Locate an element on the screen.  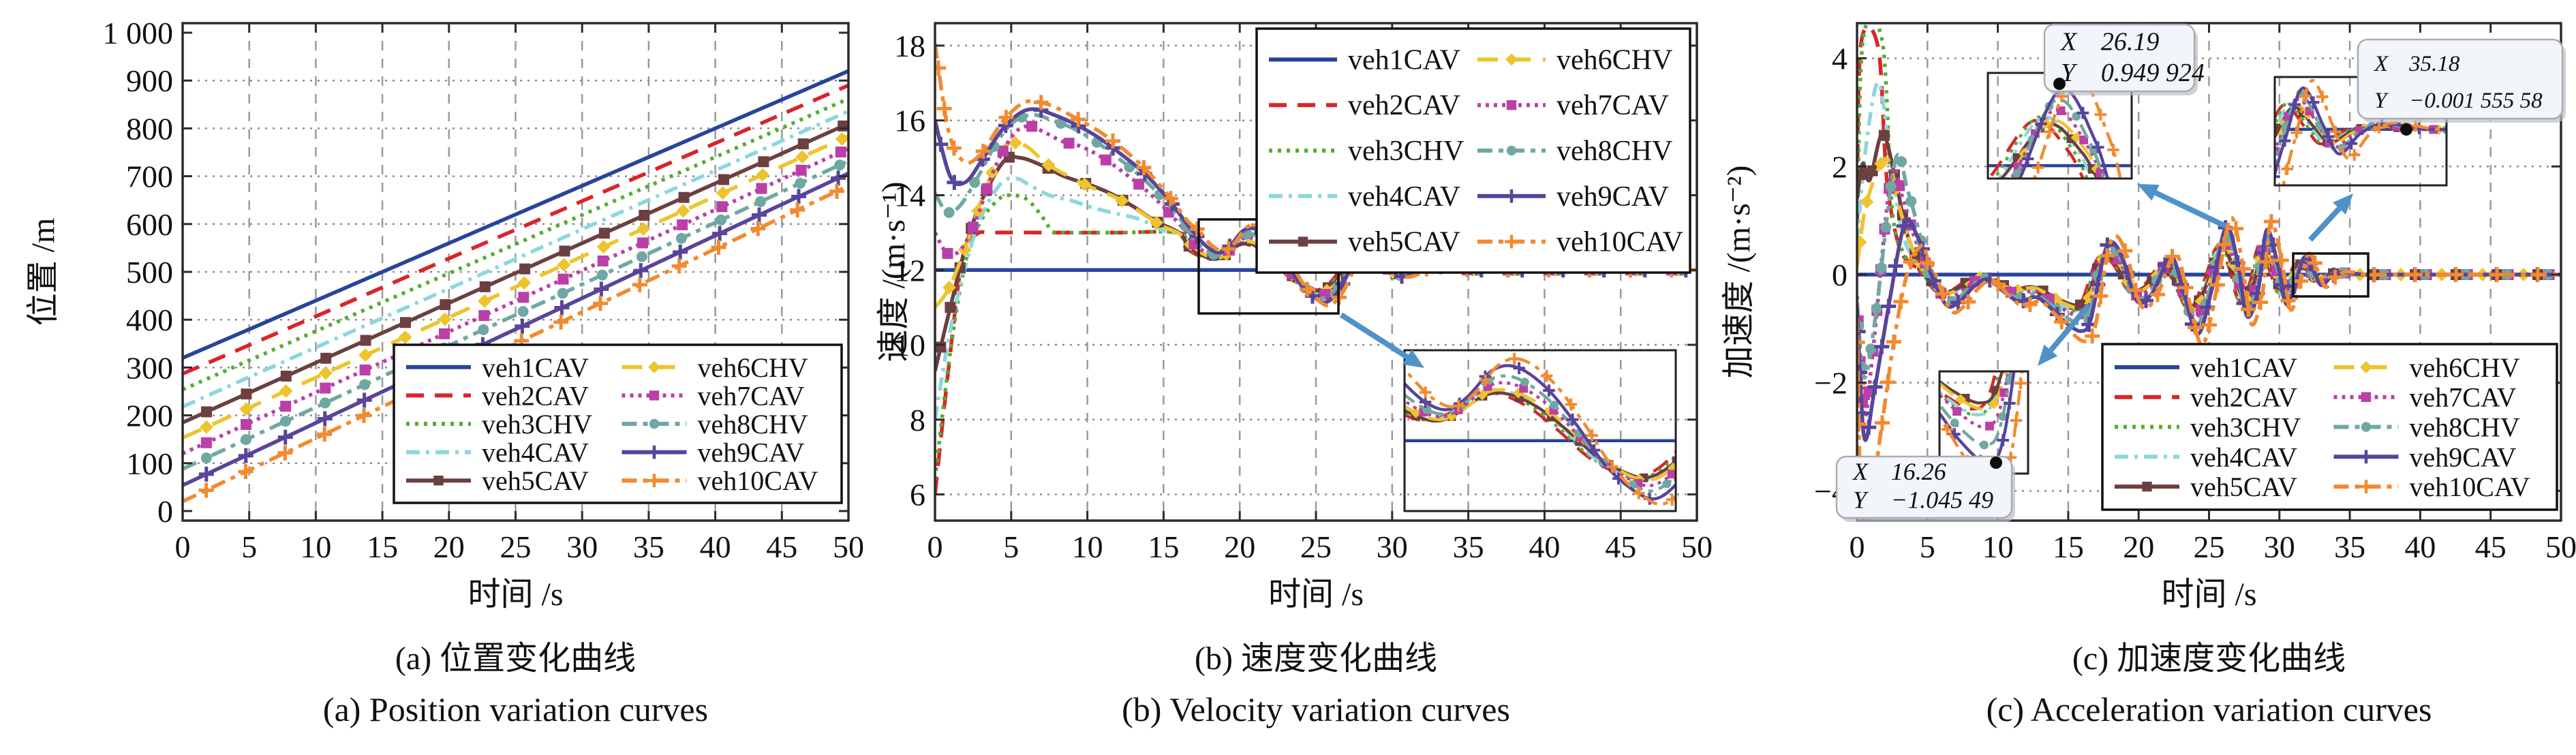
y-tick-label: 400 is located at coordinates (149, 320).